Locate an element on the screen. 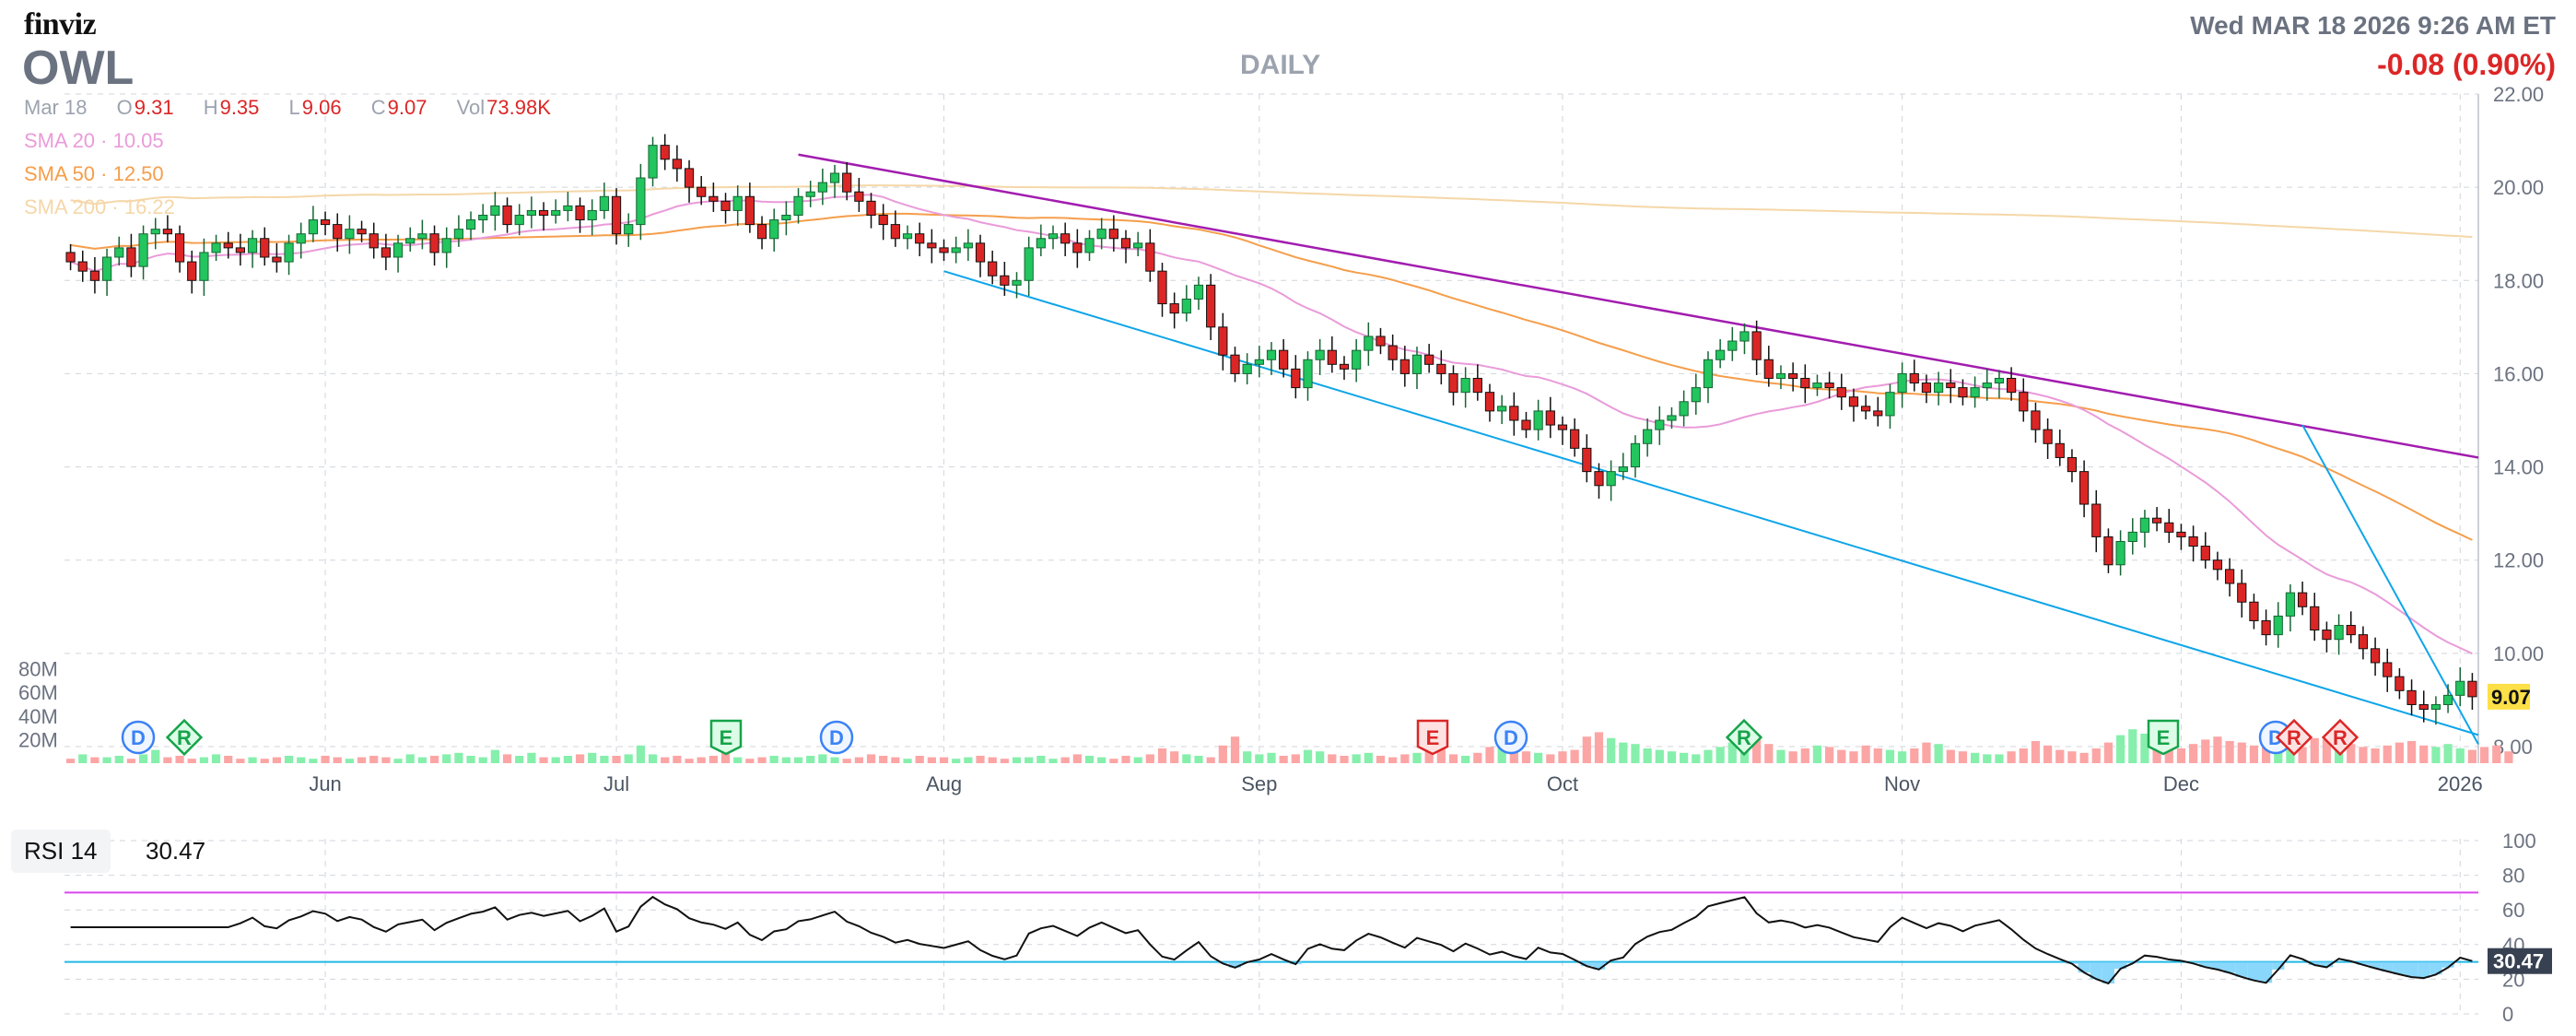 This screenshot has height=1036, width=2576. rsi-line is located at coordinates (1271, 940).